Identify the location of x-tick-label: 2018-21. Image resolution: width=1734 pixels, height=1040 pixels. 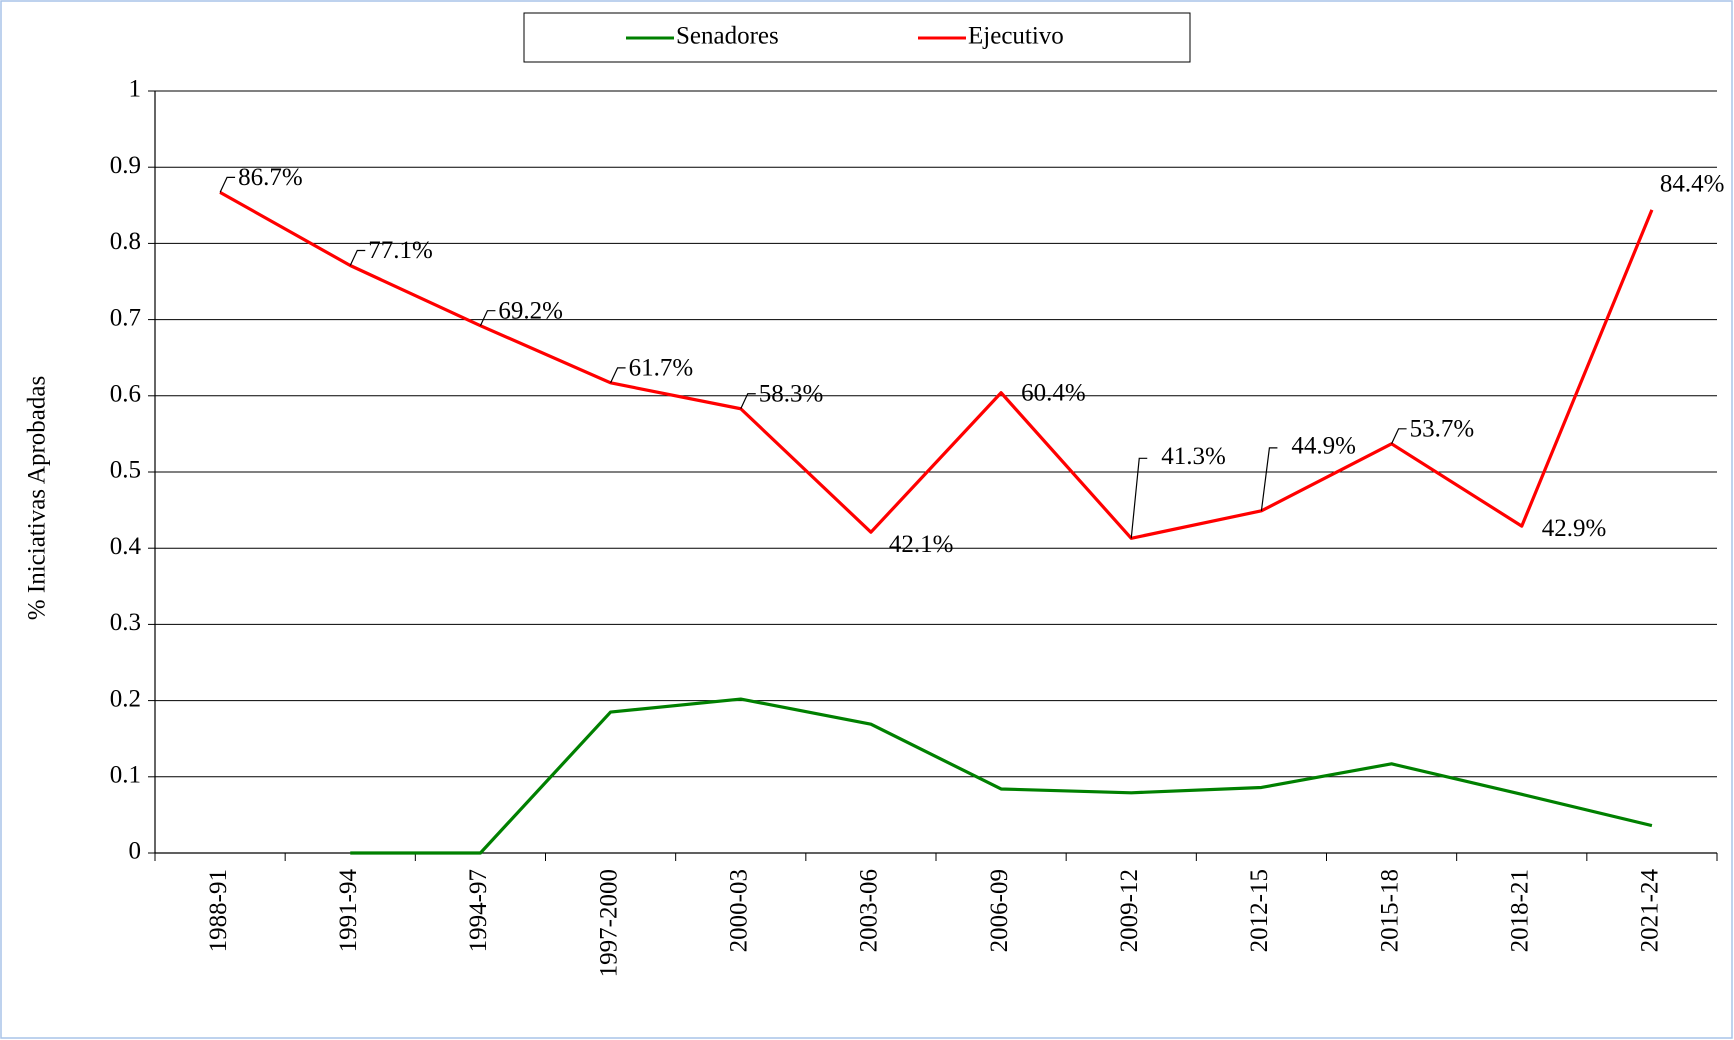
(1519, 910).